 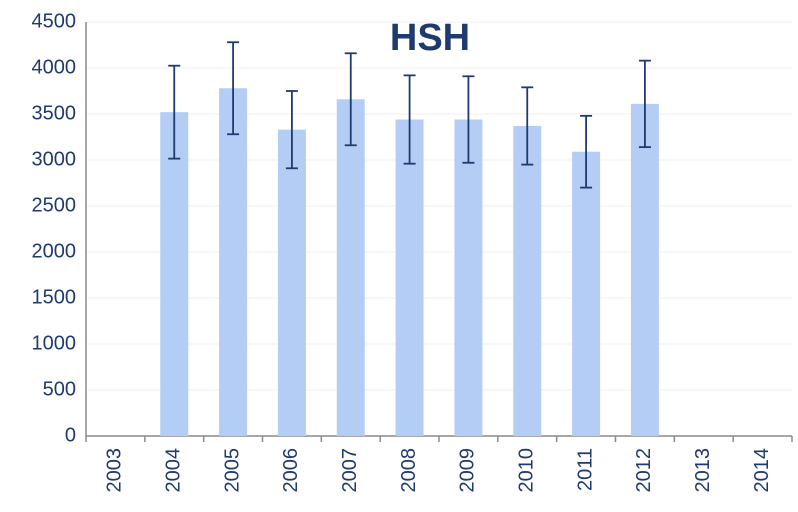 What do you see at coordinates (115, 470) in the screenshot?
I see `x-tick-label: 2003` at bounding box center [115, 470].